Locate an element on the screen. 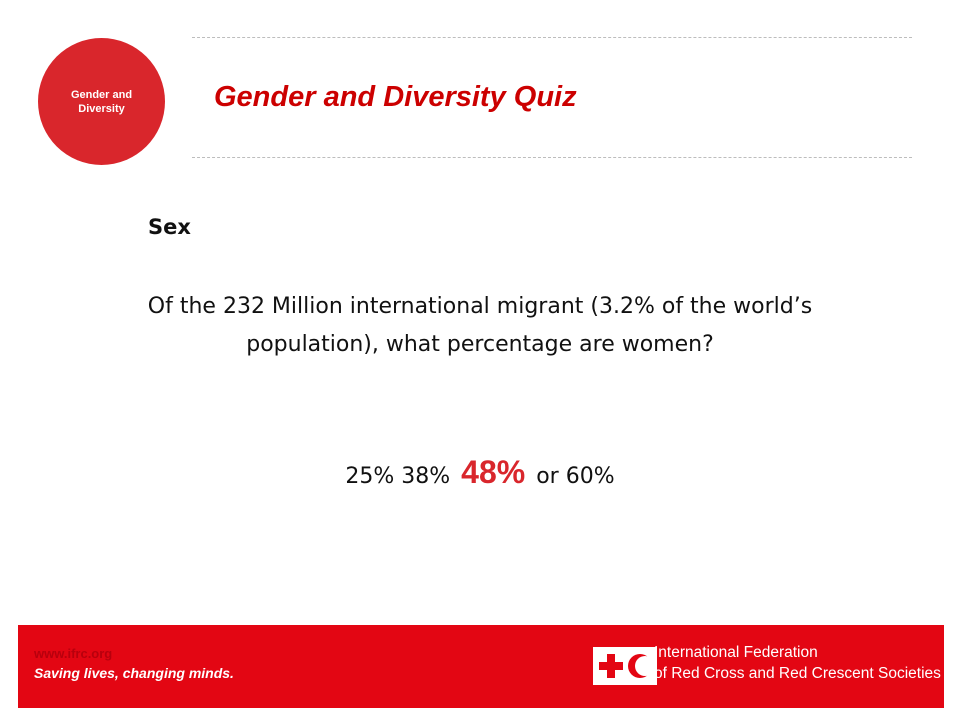  section-subtitle: Sex is located at coordinates (169, 227).